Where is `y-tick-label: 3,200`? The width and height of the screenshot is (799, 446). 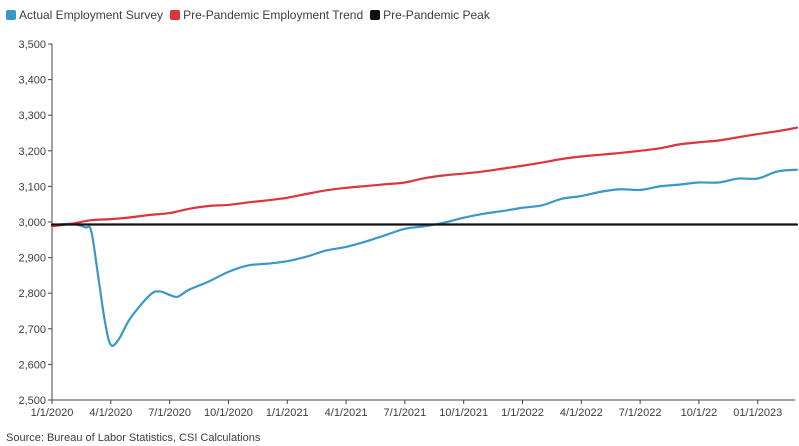 y-tick-label: 3,200 is located at coordinates (32, 152).